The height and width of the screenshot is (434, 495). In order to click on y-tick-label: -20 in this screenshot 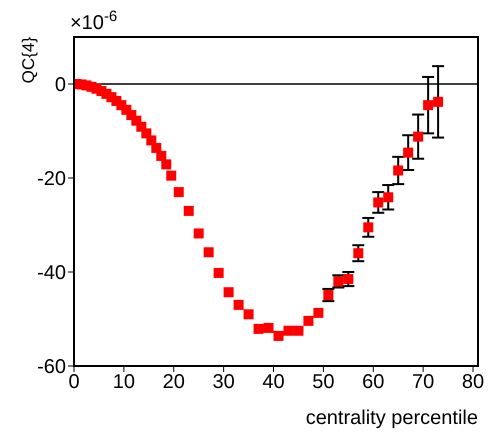, I will do `click(51, 179)`.